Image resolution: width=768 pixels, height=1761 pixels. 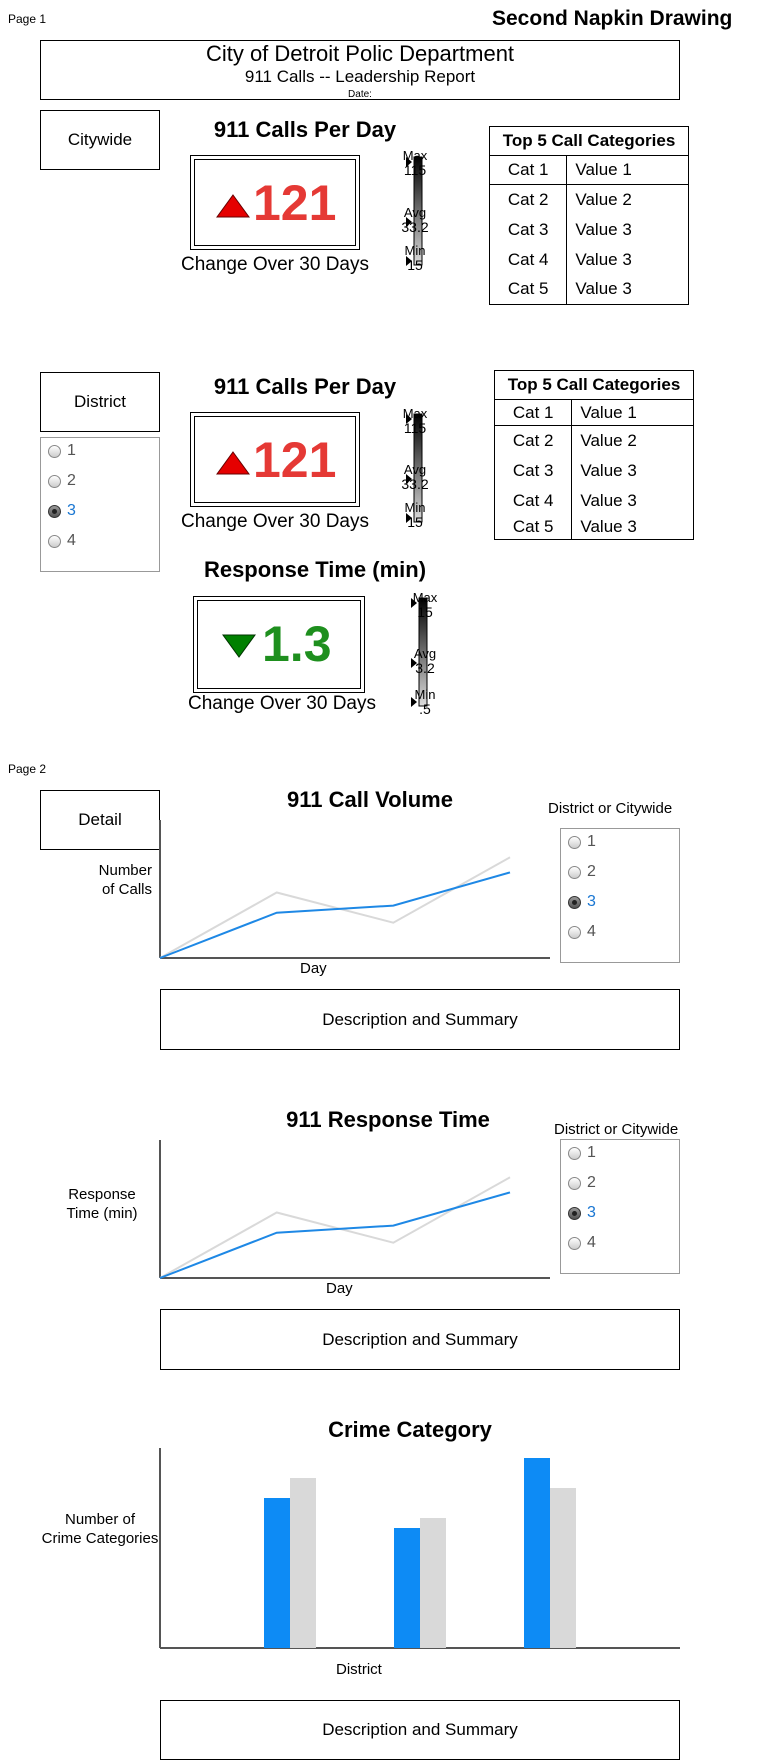 I want to click on page1-label: Page 1, so click(x=27, y=19).